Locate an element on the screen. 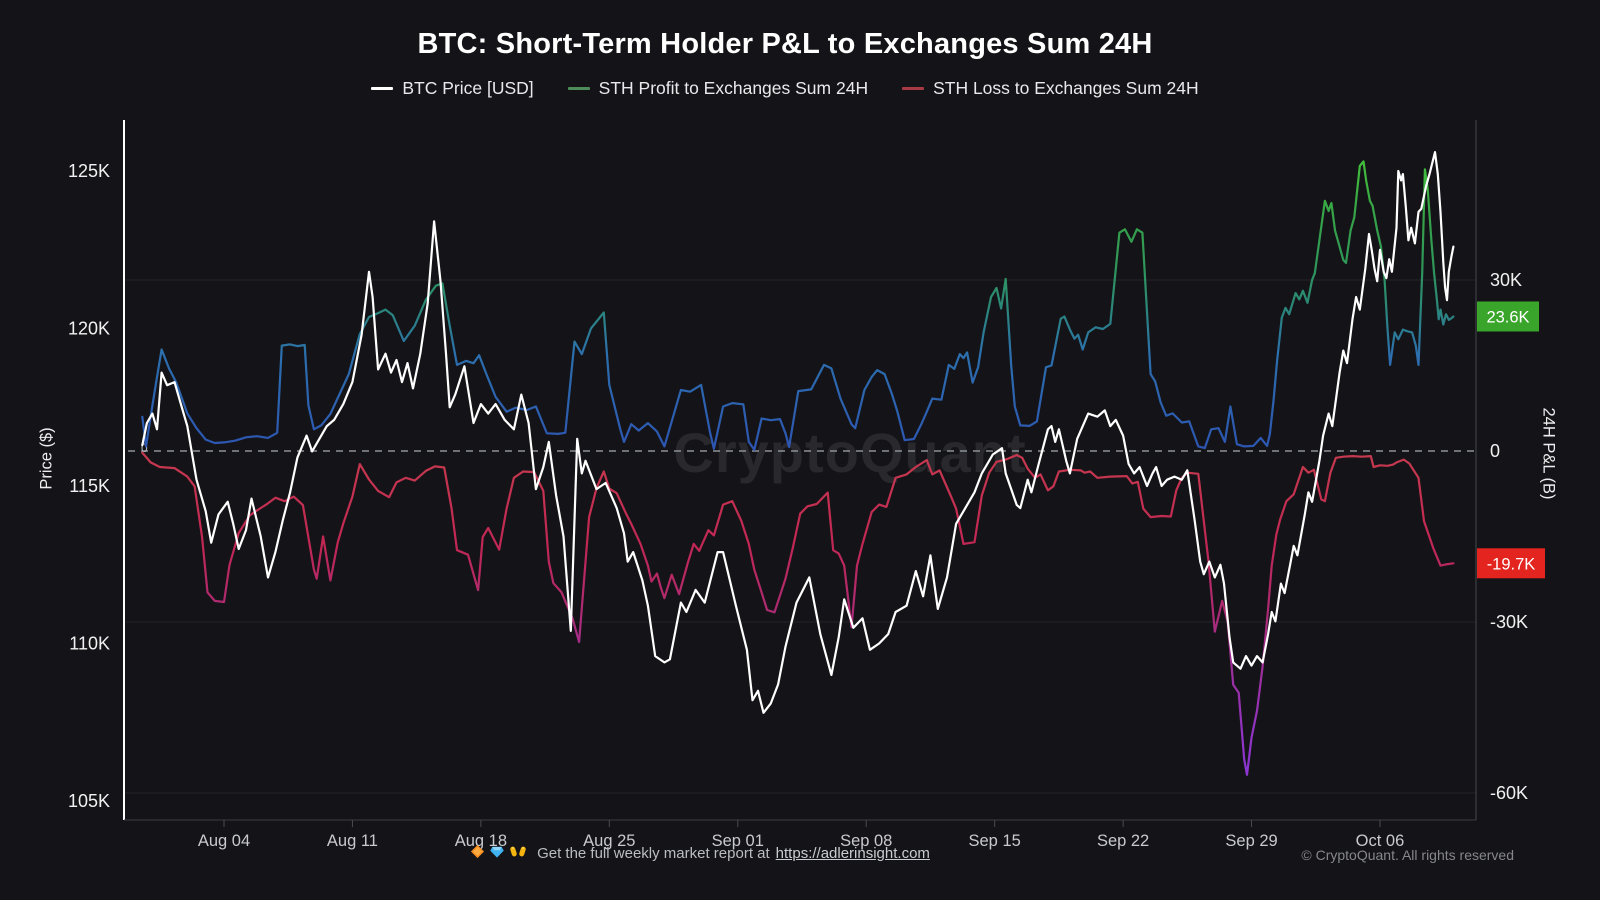  orange-diamond-icon is located at coordinates (477, 853).